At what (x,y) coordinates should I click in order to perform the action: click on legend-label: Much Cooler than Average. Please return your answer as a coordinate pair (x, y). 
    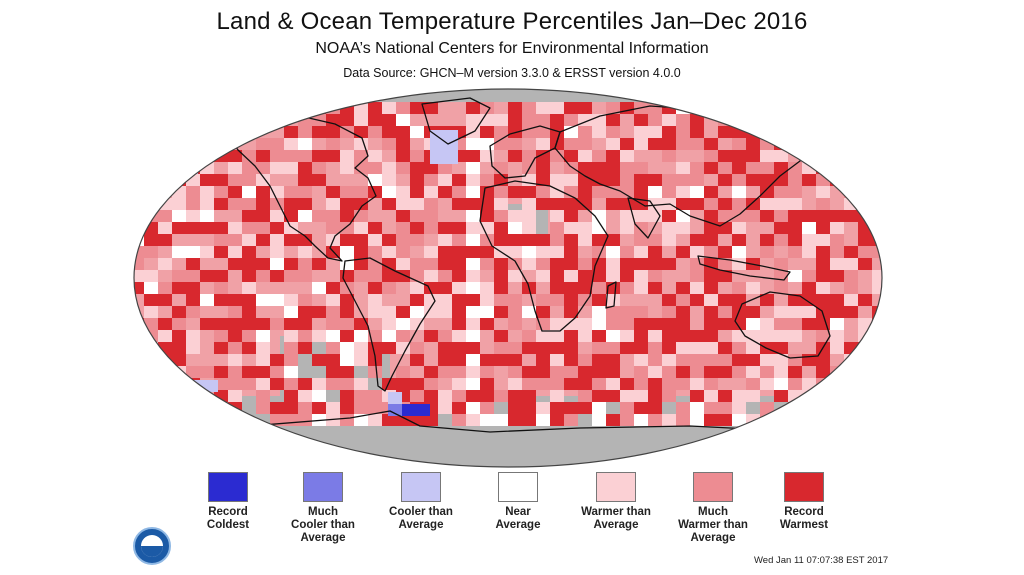
    Looking at the image, I should click on (323, 525).